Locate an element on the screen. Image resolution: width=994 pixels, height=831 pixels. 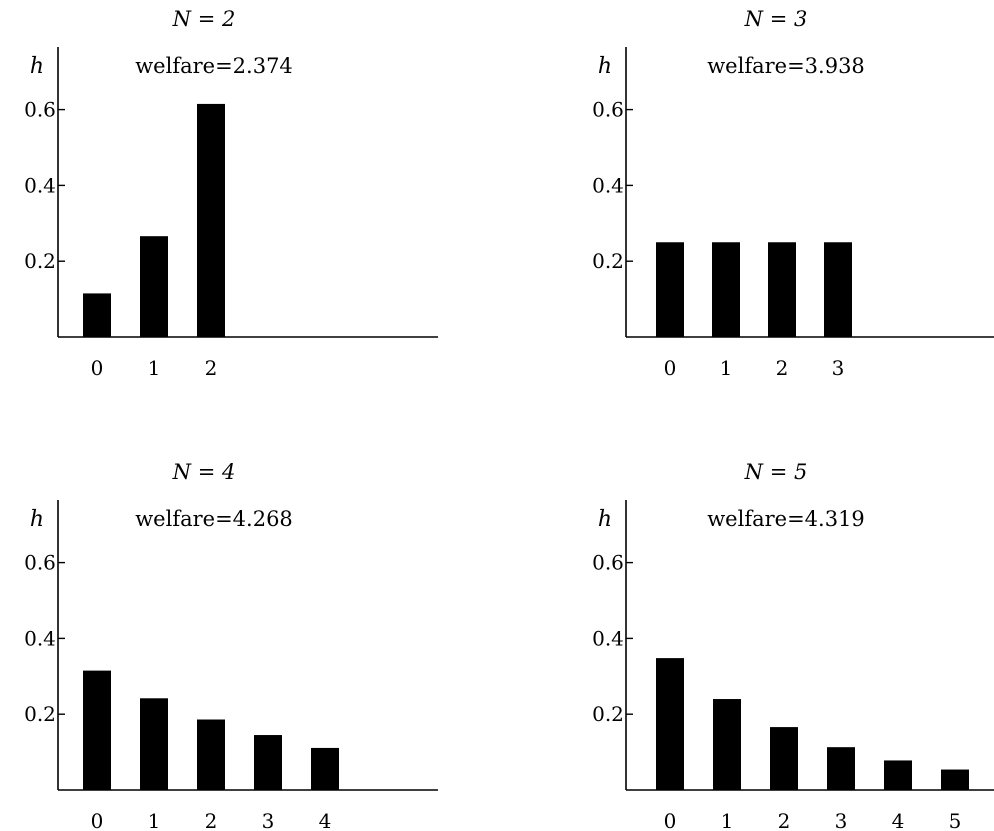
chart-title-n: N = 5 is located at coordinates (776, 472).